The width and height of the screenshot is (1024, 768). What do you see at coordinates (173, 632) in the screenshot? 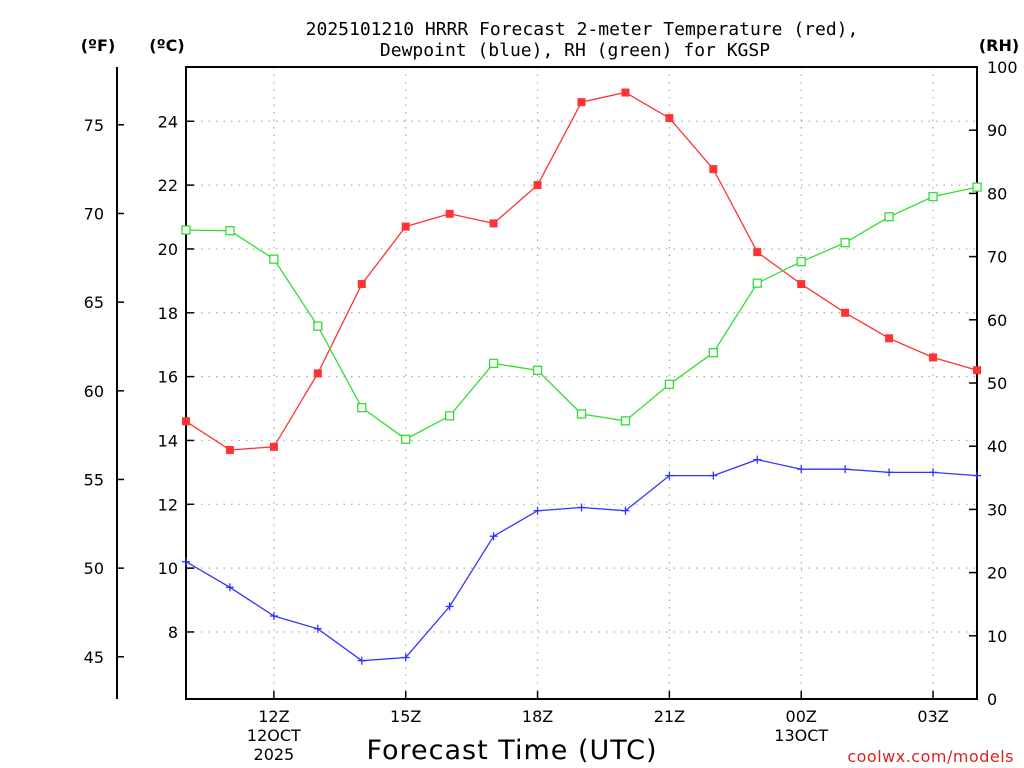
I see `celsius-tick-label: 8` at bounding box center [173, 632].